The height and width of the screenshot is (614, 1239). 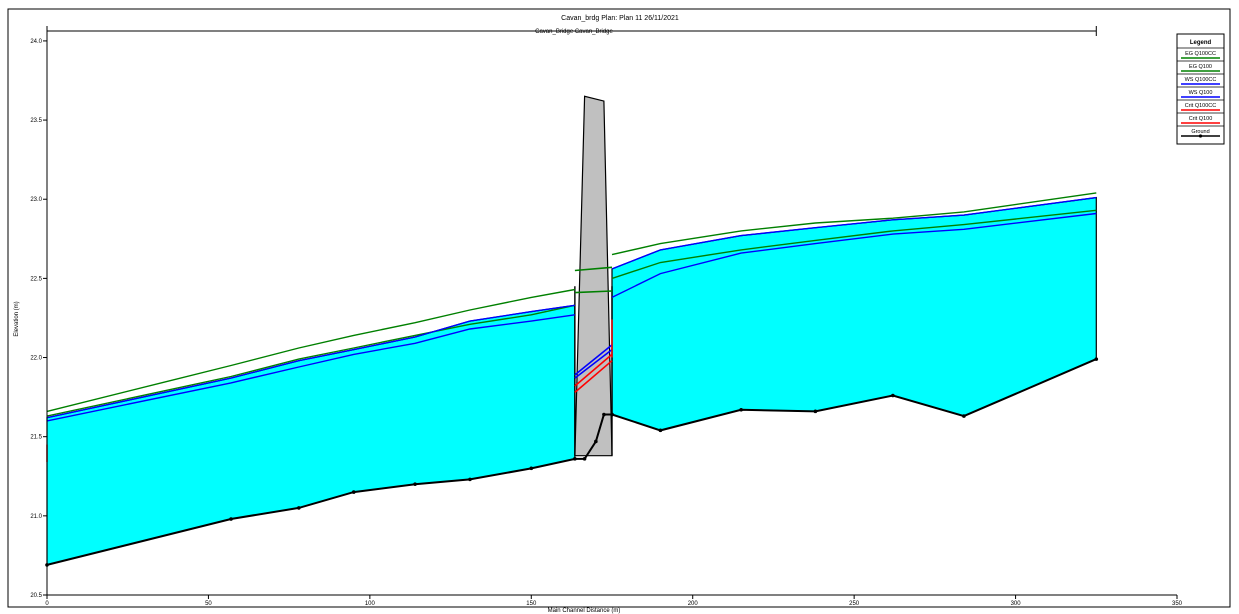 What do you see at coordinates (17, 318) in the screenshot?
I see `y-axis-label: Elevation (m)` at bounding box center [17, 318].